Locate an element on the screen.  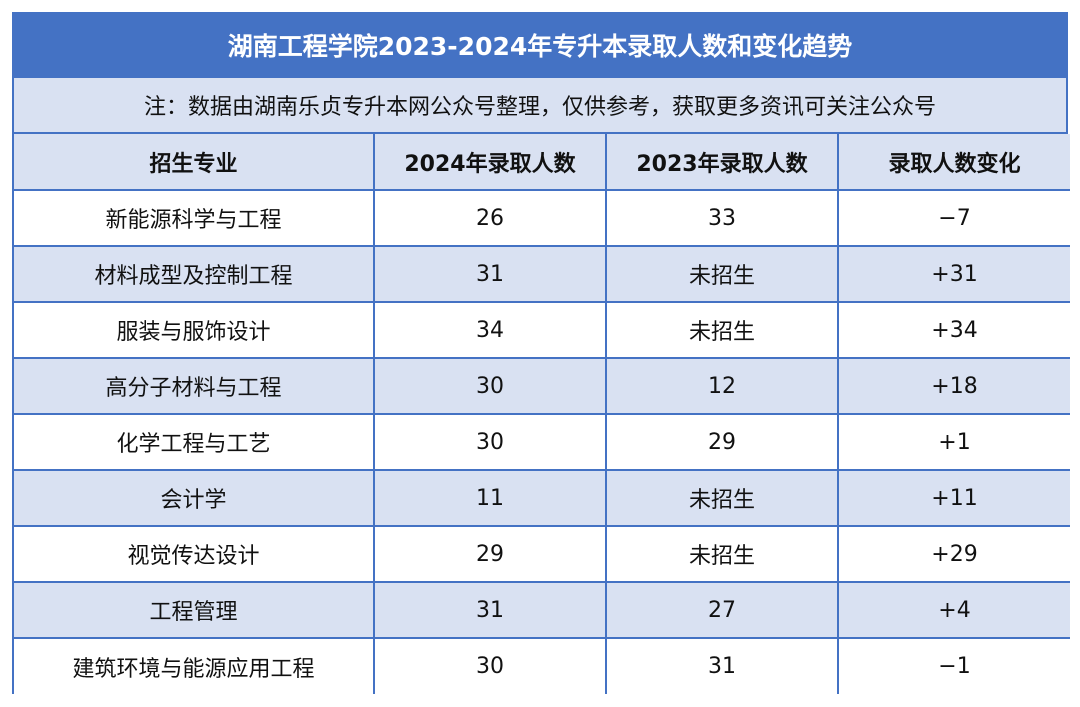
cell-major: 高分子材料与工程 is located at coordinates (194, 386).